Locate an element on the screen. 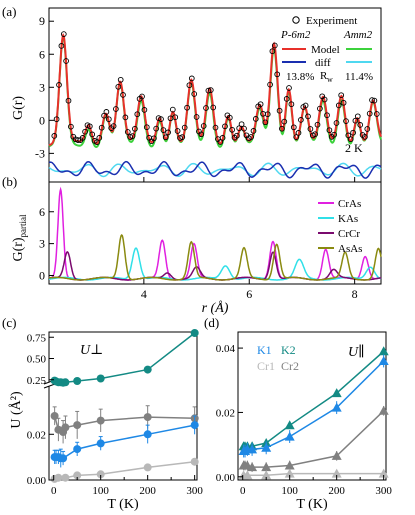 The width and height of the screenshot is (415, 515). y-tick-label: 0 is located at coordinates (42, 120).